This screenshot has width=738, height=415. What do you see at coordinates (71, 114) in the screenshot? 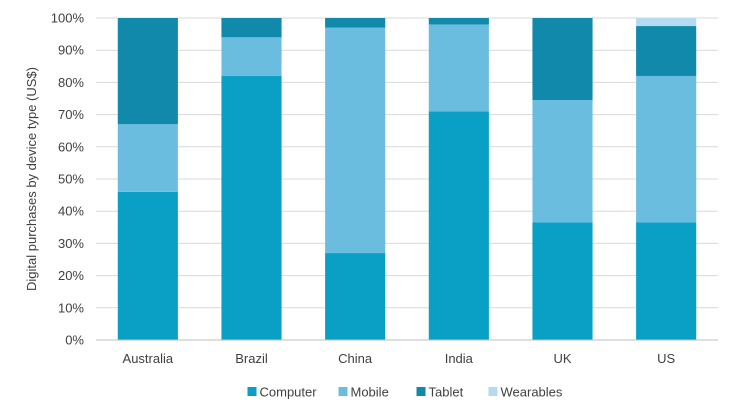
I see `y-tick-label: 70%` at bounding box center [71, 114].